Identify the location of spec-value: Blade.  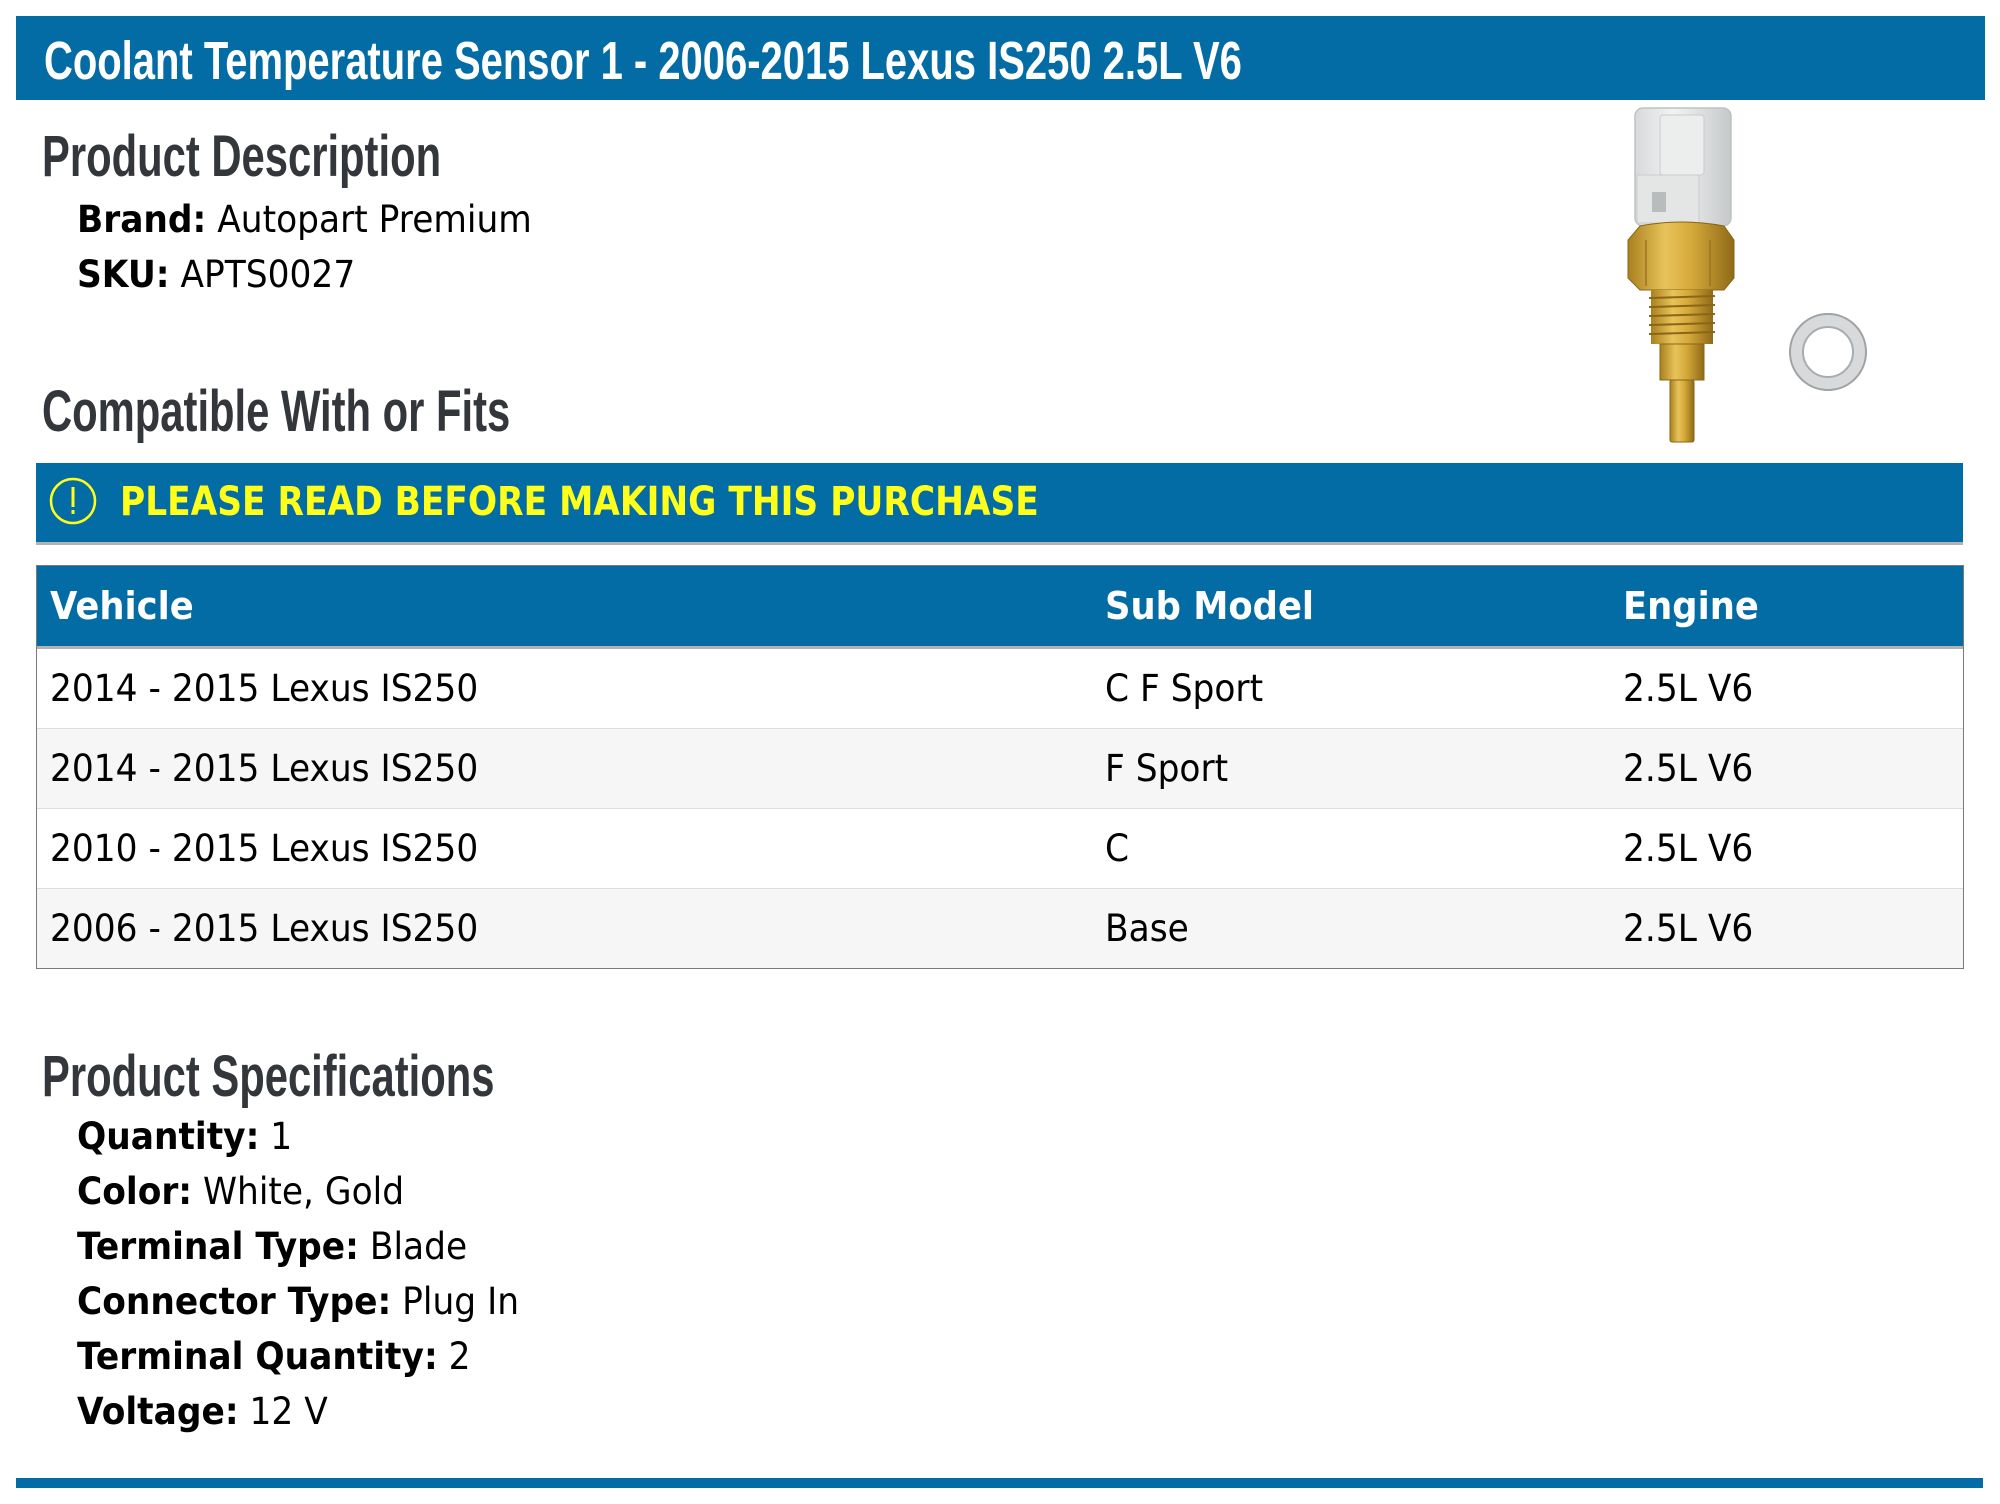
(418, 1246).